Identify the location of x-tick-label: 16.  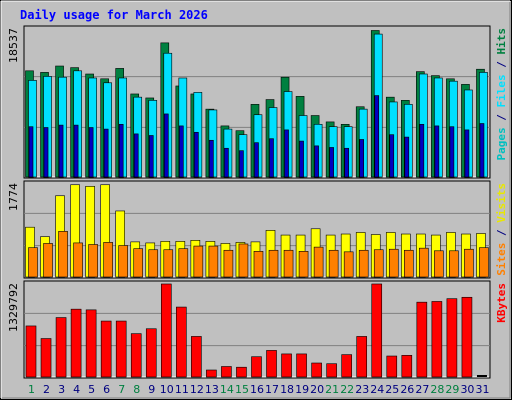
(257, 389).